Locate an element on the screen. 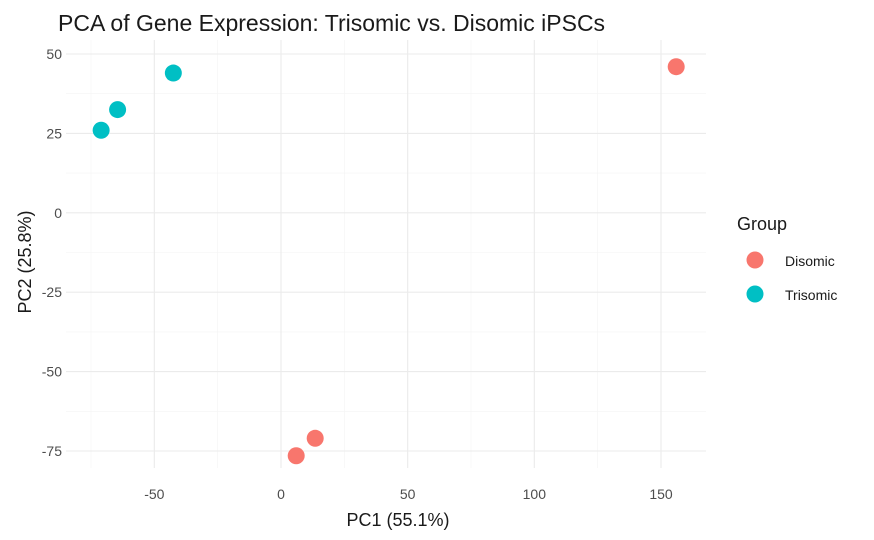 This screenshot has height=540, width=874. legend-label-disomic: Disomic is located at coordinates (810, 261).